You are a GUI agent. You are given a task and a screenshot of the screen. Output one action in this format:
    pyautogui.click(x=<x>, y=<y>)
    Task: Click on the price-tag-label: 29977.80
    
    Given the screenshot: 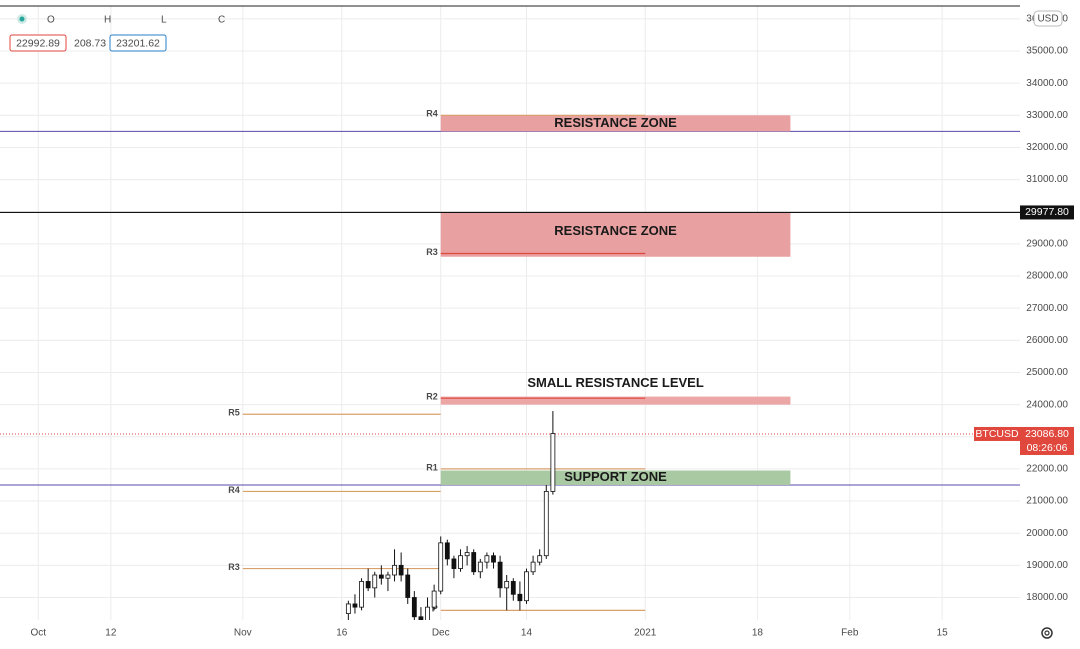 What is the action you would take?
    pyautogui.click(x=1047, y=212)
    